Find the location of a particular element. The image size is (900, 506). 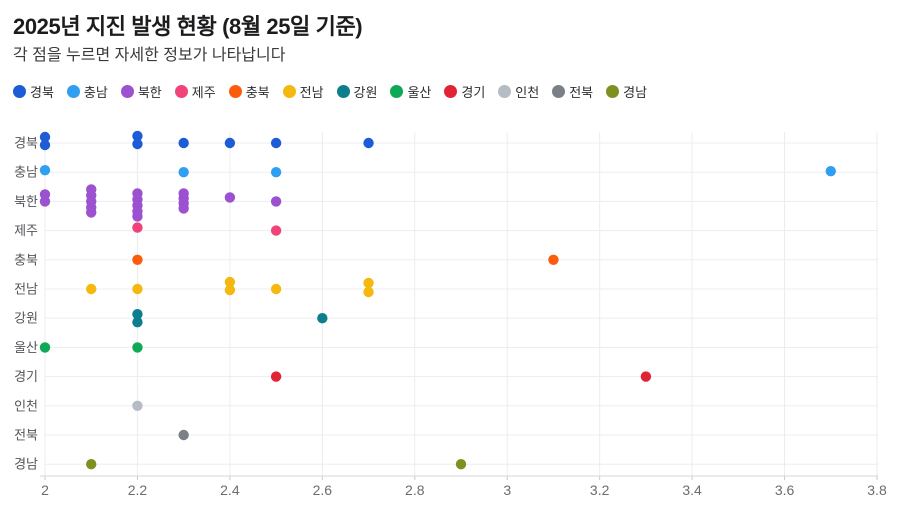

x-axis-label: 3.8 is located at coordinates (877, 490).